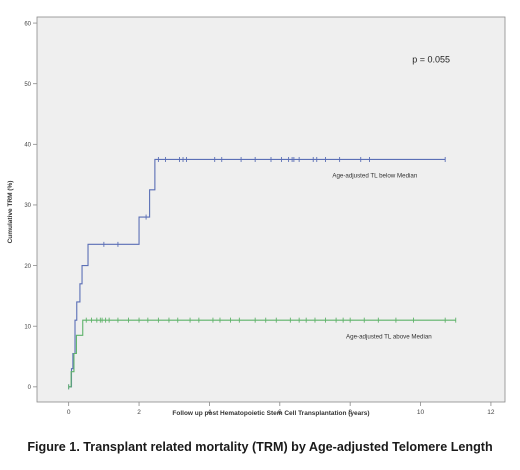  I want to click on x-tick-label-4: 8, so click(350, 412).